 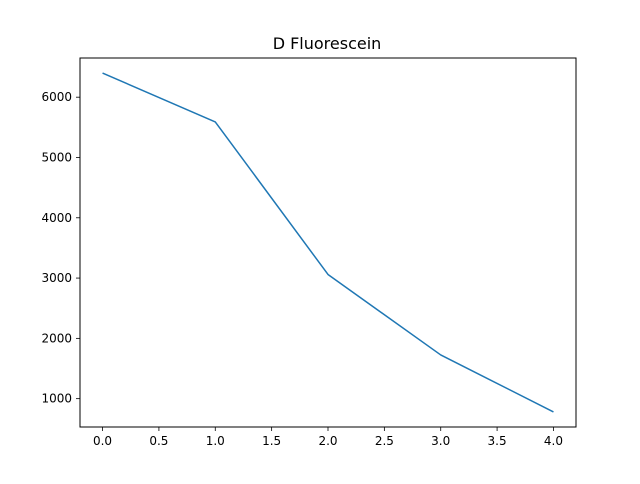 I want to click on y-tick-label: 2000, so click(x=56, y=338).